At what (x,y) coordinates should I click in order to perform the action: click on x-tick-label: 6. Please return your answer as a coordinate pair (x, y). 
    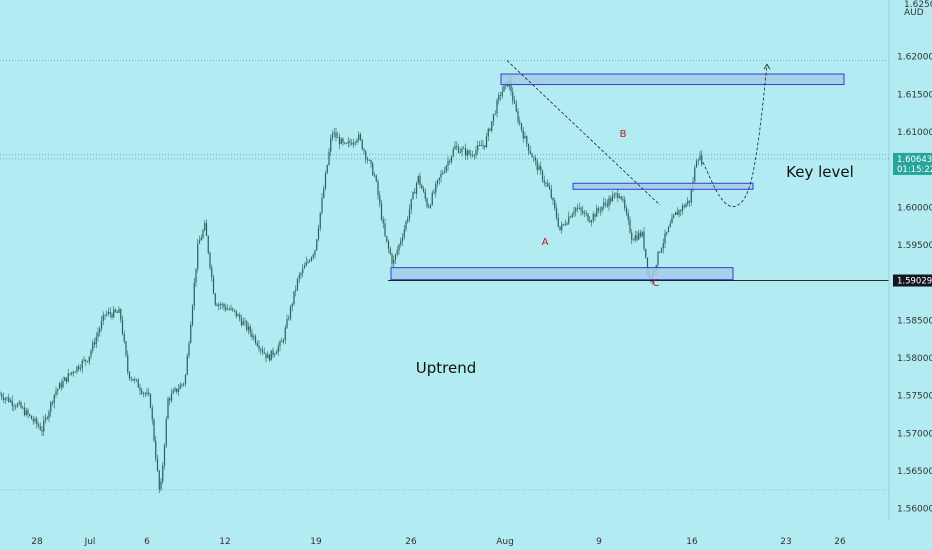
    Looking at the image, I should click on (147, 542).